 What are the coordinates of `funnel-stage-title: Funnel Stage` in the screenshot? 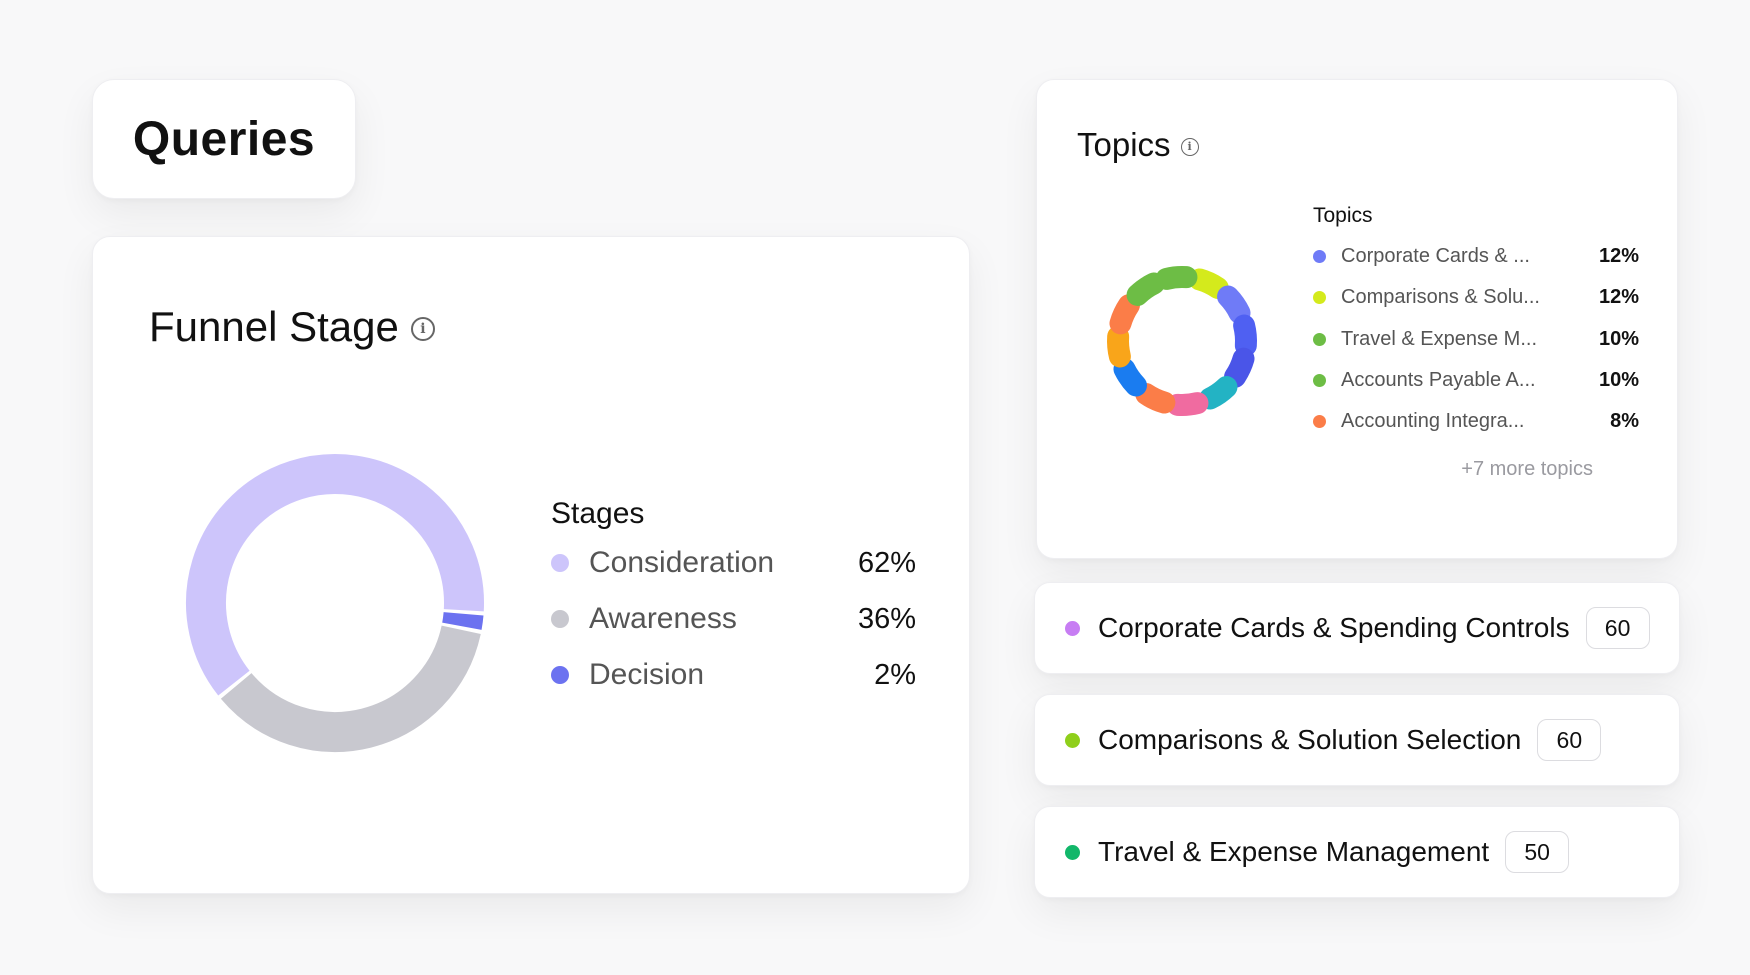 It's located at (274, 326).